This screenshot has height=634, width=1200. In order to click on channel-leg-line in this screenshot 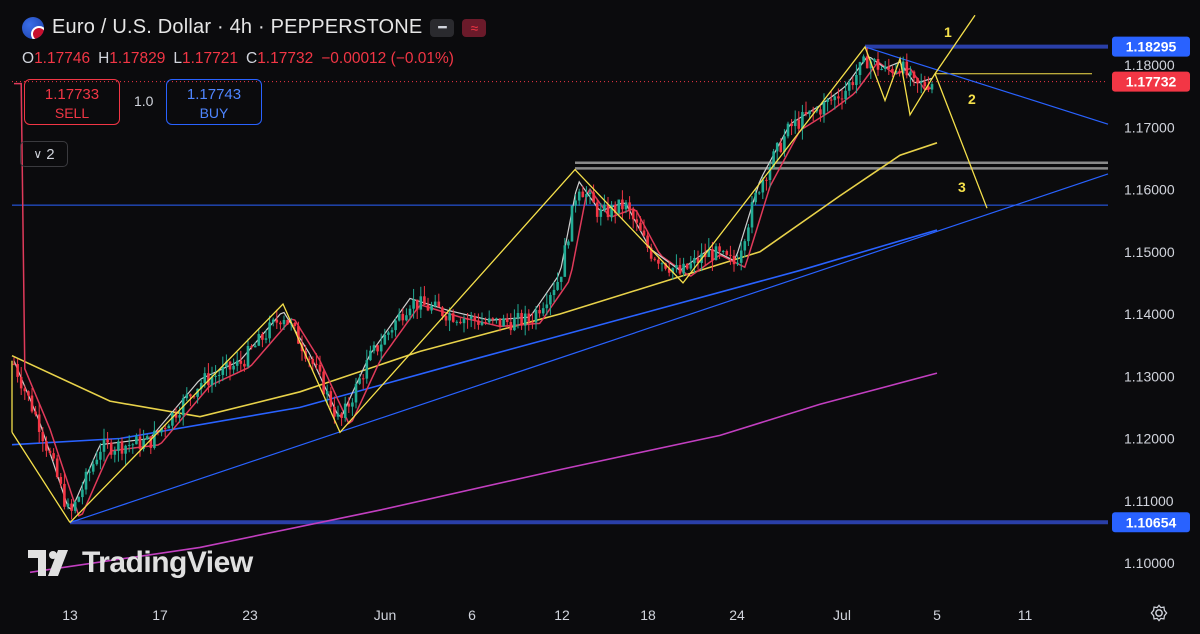, I will do `click(41, 477)`.